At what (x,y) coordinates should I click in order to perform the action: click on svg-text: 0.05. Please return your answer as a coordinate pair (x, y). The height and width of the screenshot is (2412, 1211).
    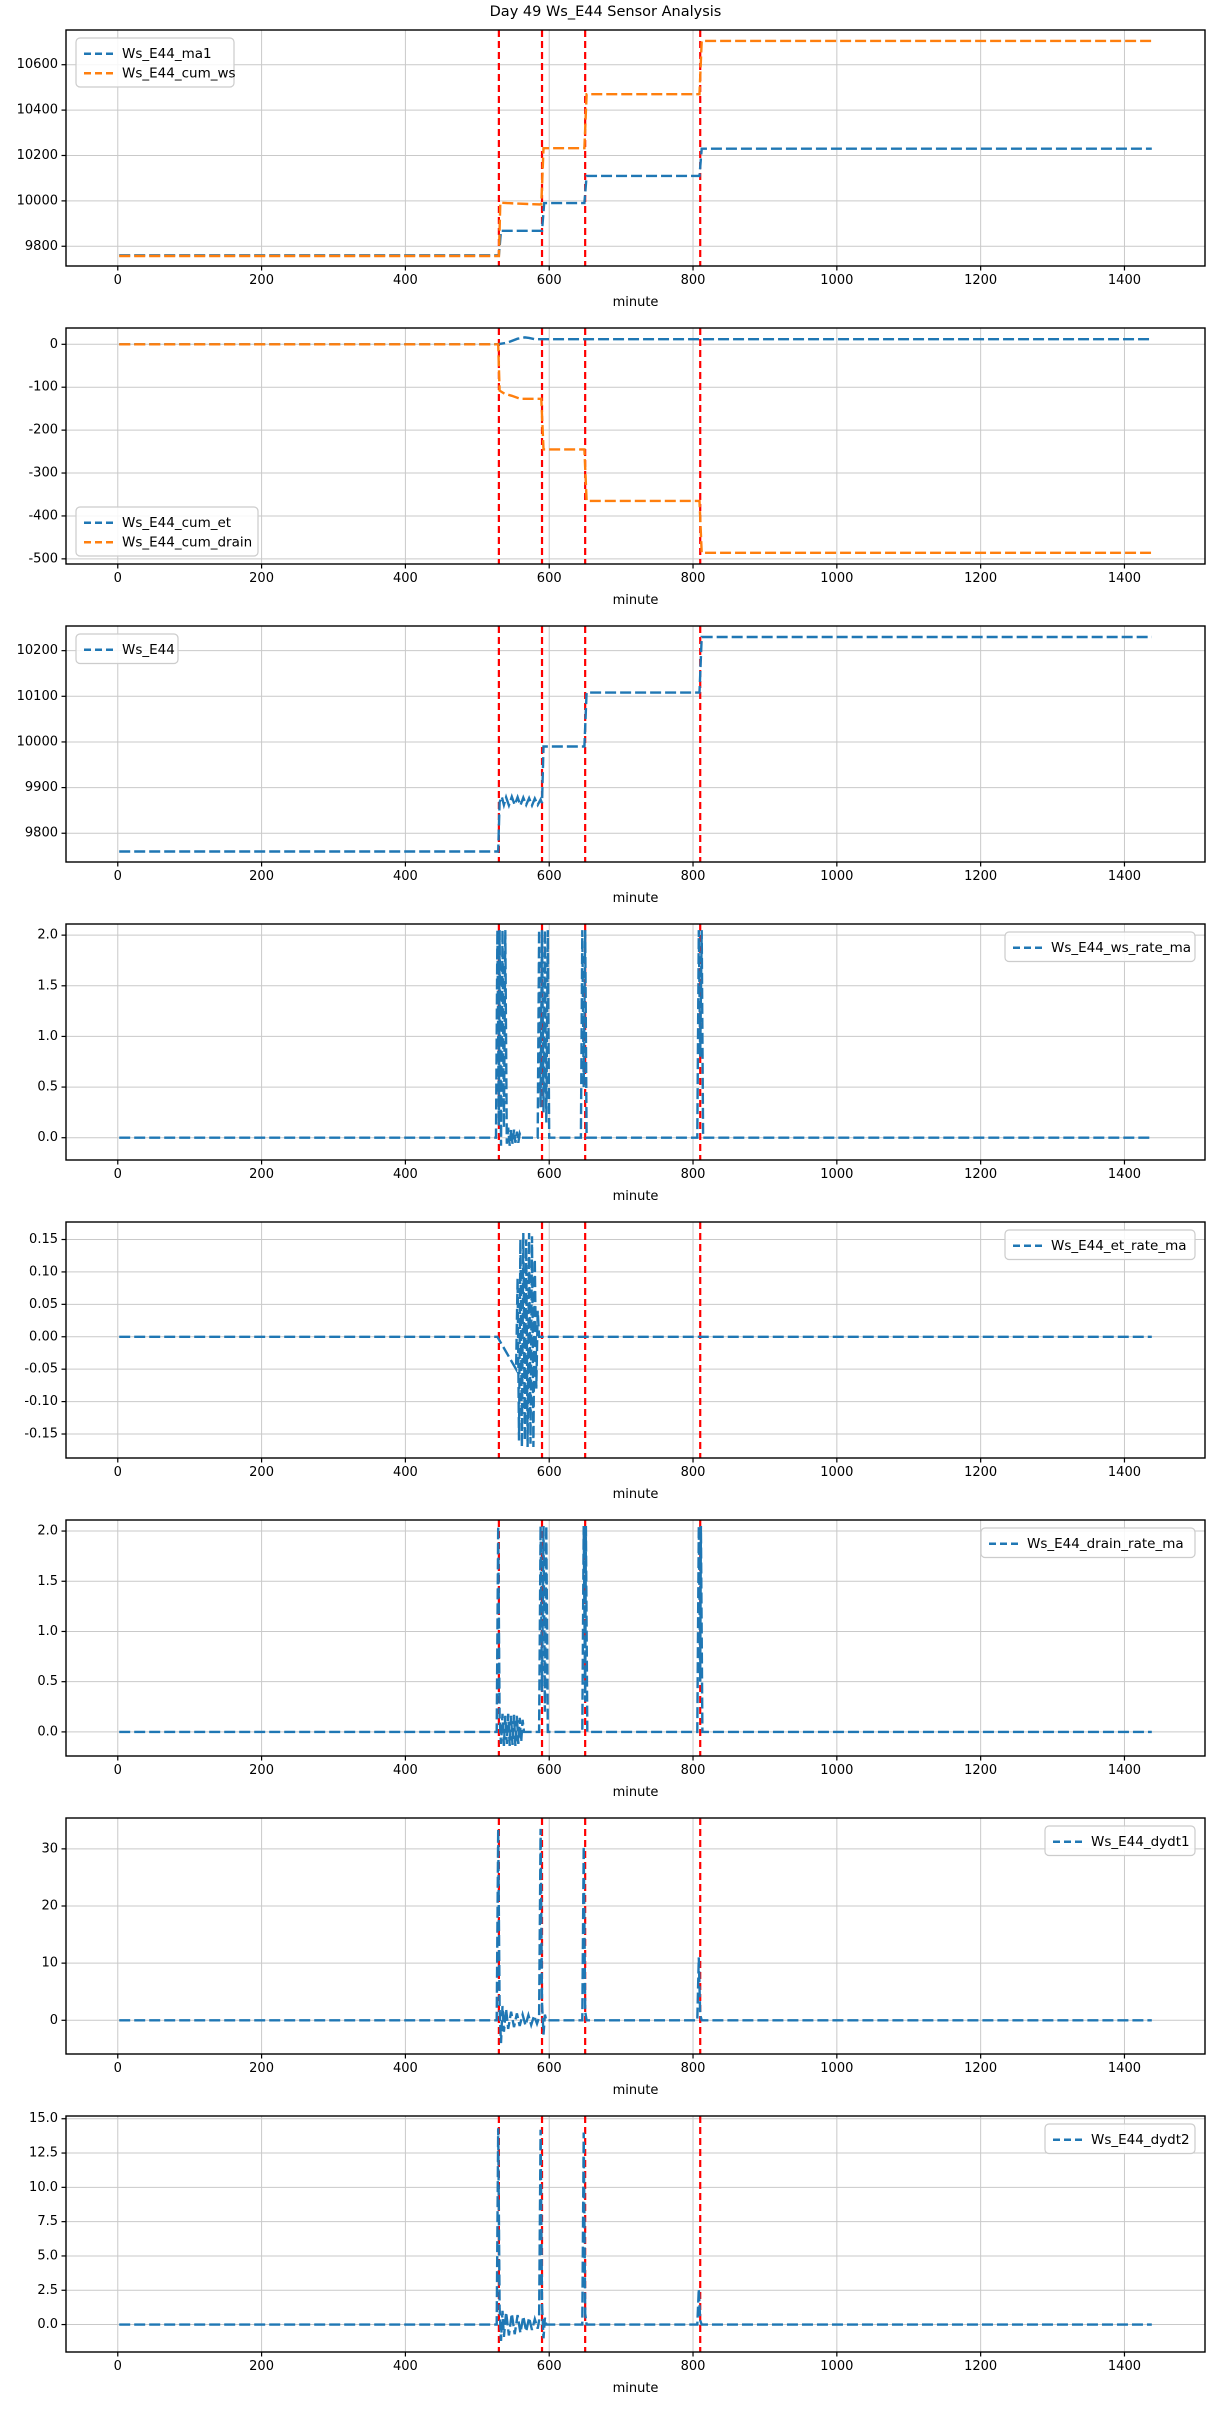
    Looking at the image, I should click on (43, 1304).